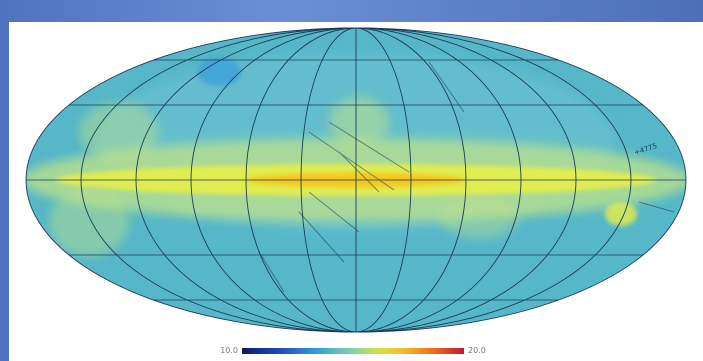 Image resolution: width=703 pixels, height=361 pixels. I want to click on colorbar-gradient, so click(353, 351).